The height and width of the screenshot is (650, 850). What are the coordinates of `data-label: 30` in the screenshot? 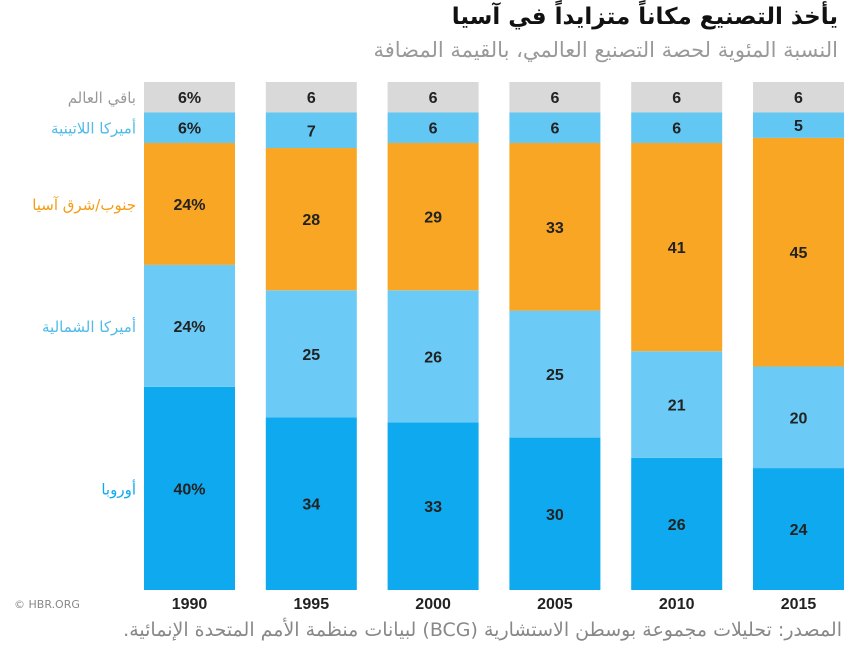 It's located at (555, 515).